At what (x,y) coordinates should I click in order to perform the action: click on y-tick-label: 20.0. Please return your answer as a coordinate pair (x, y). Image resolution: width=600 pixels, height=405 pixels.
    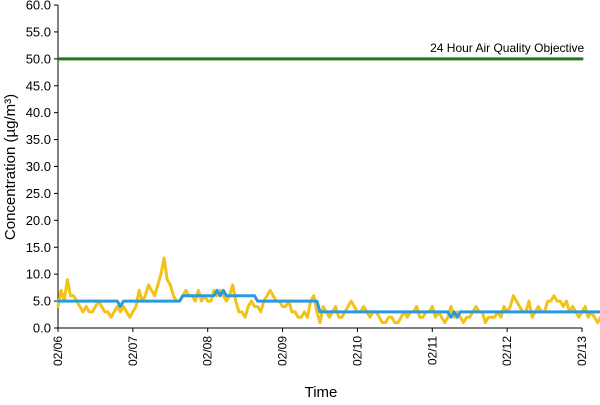
    Looking at the image, I should click on (38, 220).